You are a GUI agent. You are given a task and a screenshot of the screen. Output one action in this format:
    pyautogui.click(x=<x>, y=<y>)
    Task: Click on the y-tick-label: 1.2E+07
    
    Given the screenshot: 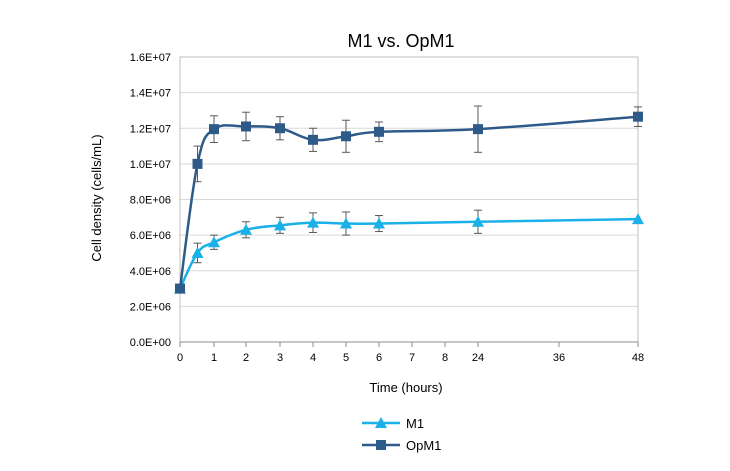 What is the action you would take?
    pyautogui.click(x=150, y=129)
    